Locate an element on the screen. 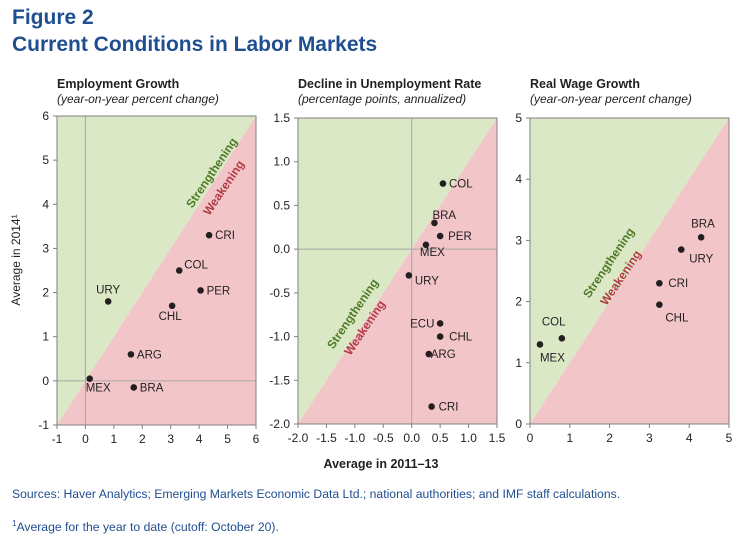 The height and width of the screenshot is (543, 750). y-tick-label: 0 is located at coordinates (45, 381).